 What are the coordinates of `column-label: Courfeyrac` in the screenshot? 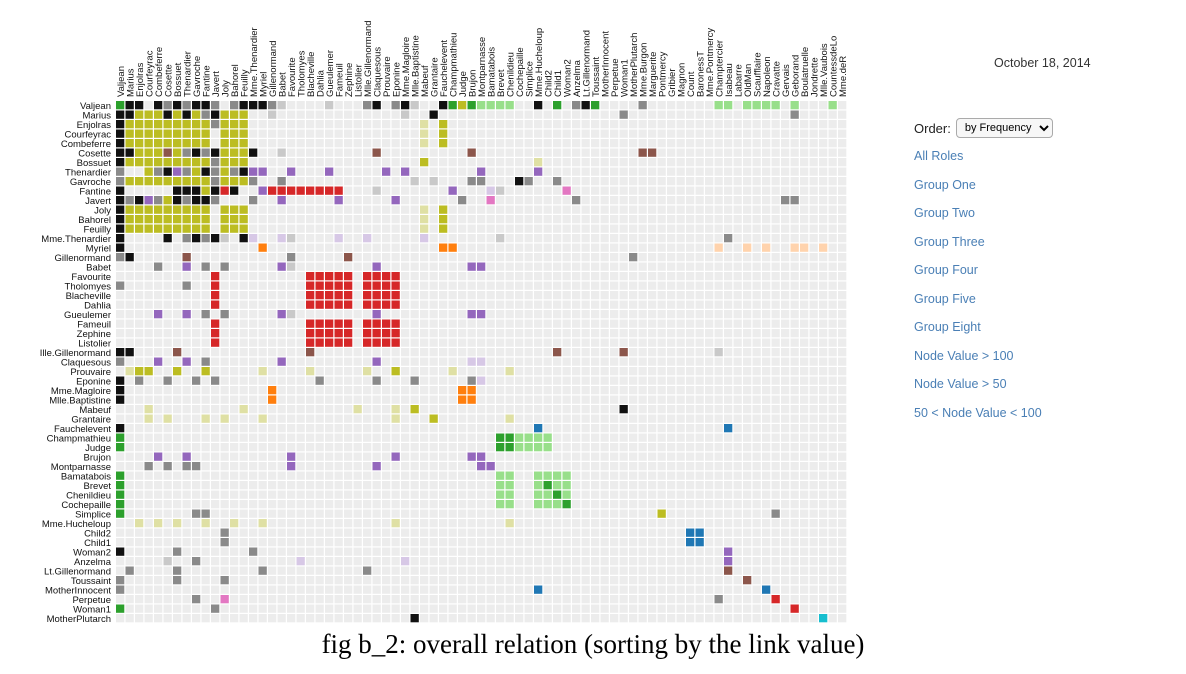 It's located at (149, 73).